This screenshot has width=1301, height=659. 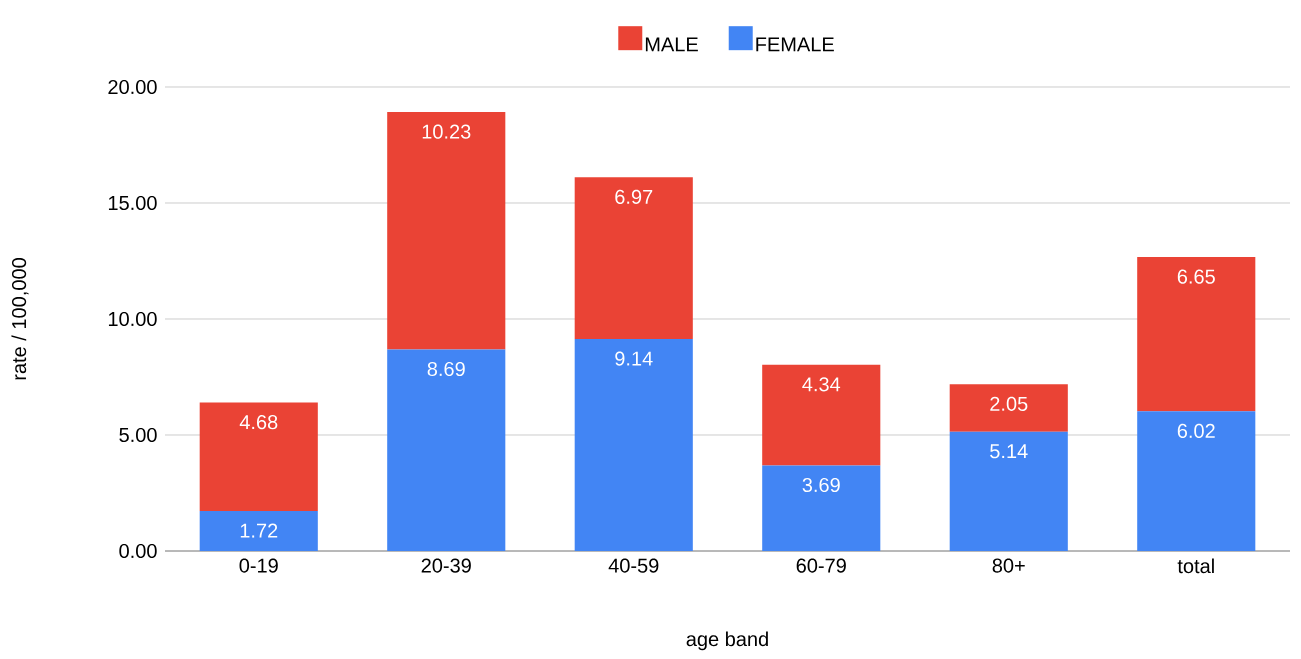 What do you see at coordinates (138, 551) in the screenshot?
I see `y-tick-label: 0.00` at bounding box center [138, 551].